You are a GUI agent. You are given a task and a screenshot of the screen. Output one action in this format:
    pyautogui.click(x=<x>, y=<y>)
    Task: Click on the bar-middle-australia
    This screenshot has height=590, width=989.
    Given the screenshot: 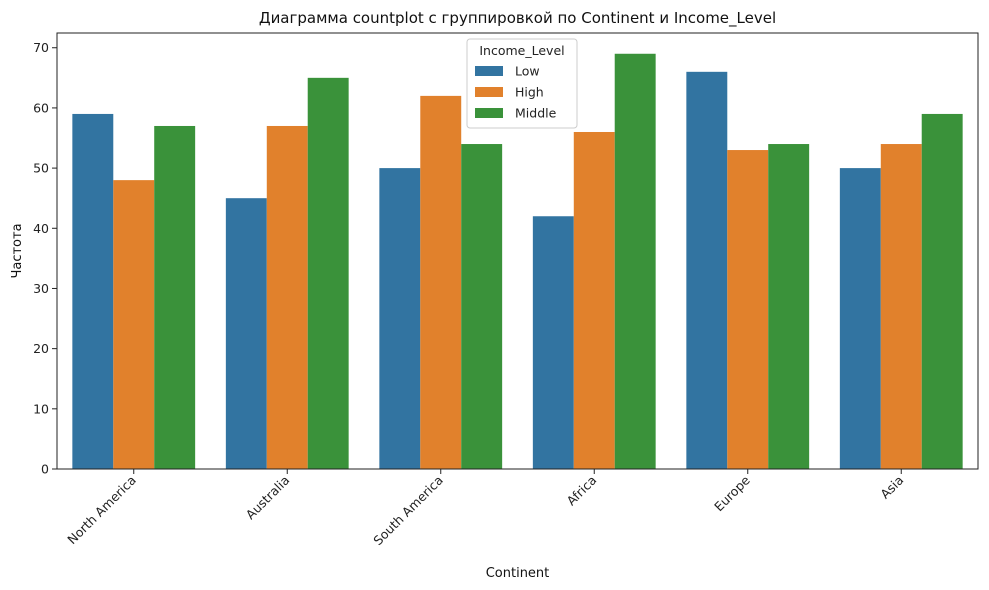 What is the action you would take?
    pyautogui.click(x=328, y=273)
    